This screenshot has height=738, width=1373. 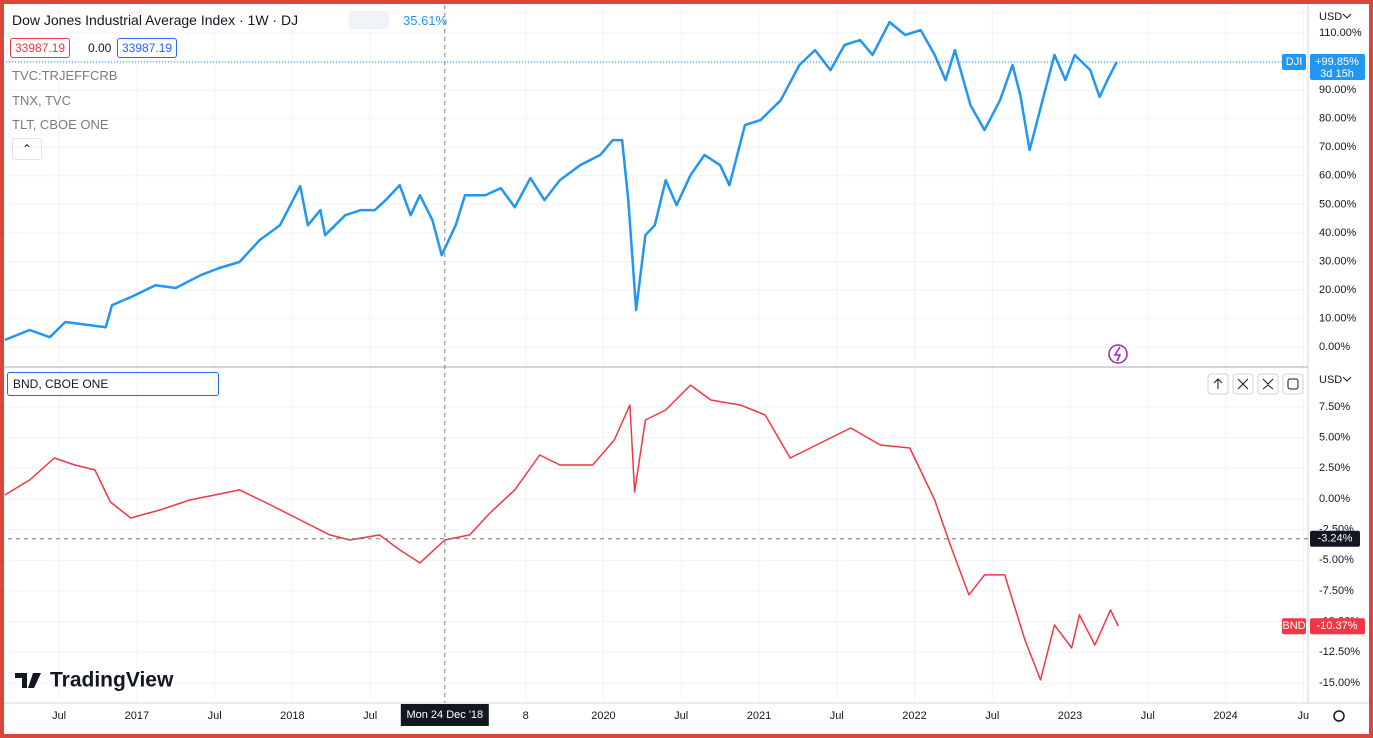 What do you see at coordinates (526, 716) in the screenshot?
I see `x-tick-label: 8` at bounding box center [526, 716].